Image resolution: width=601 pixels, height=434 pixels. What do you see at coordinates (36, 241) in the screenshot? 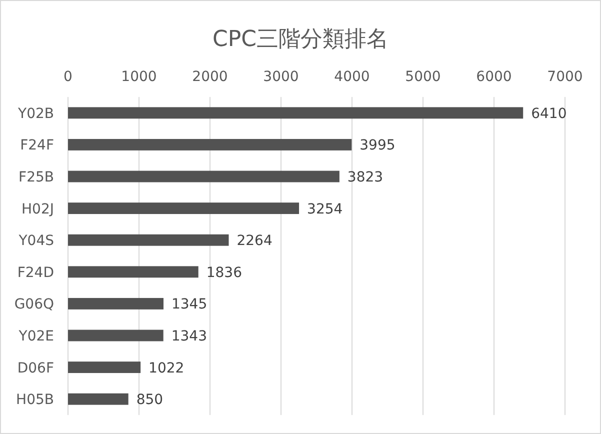
I see `y-tick-label: Y04S` at bounding box center [36, 241].